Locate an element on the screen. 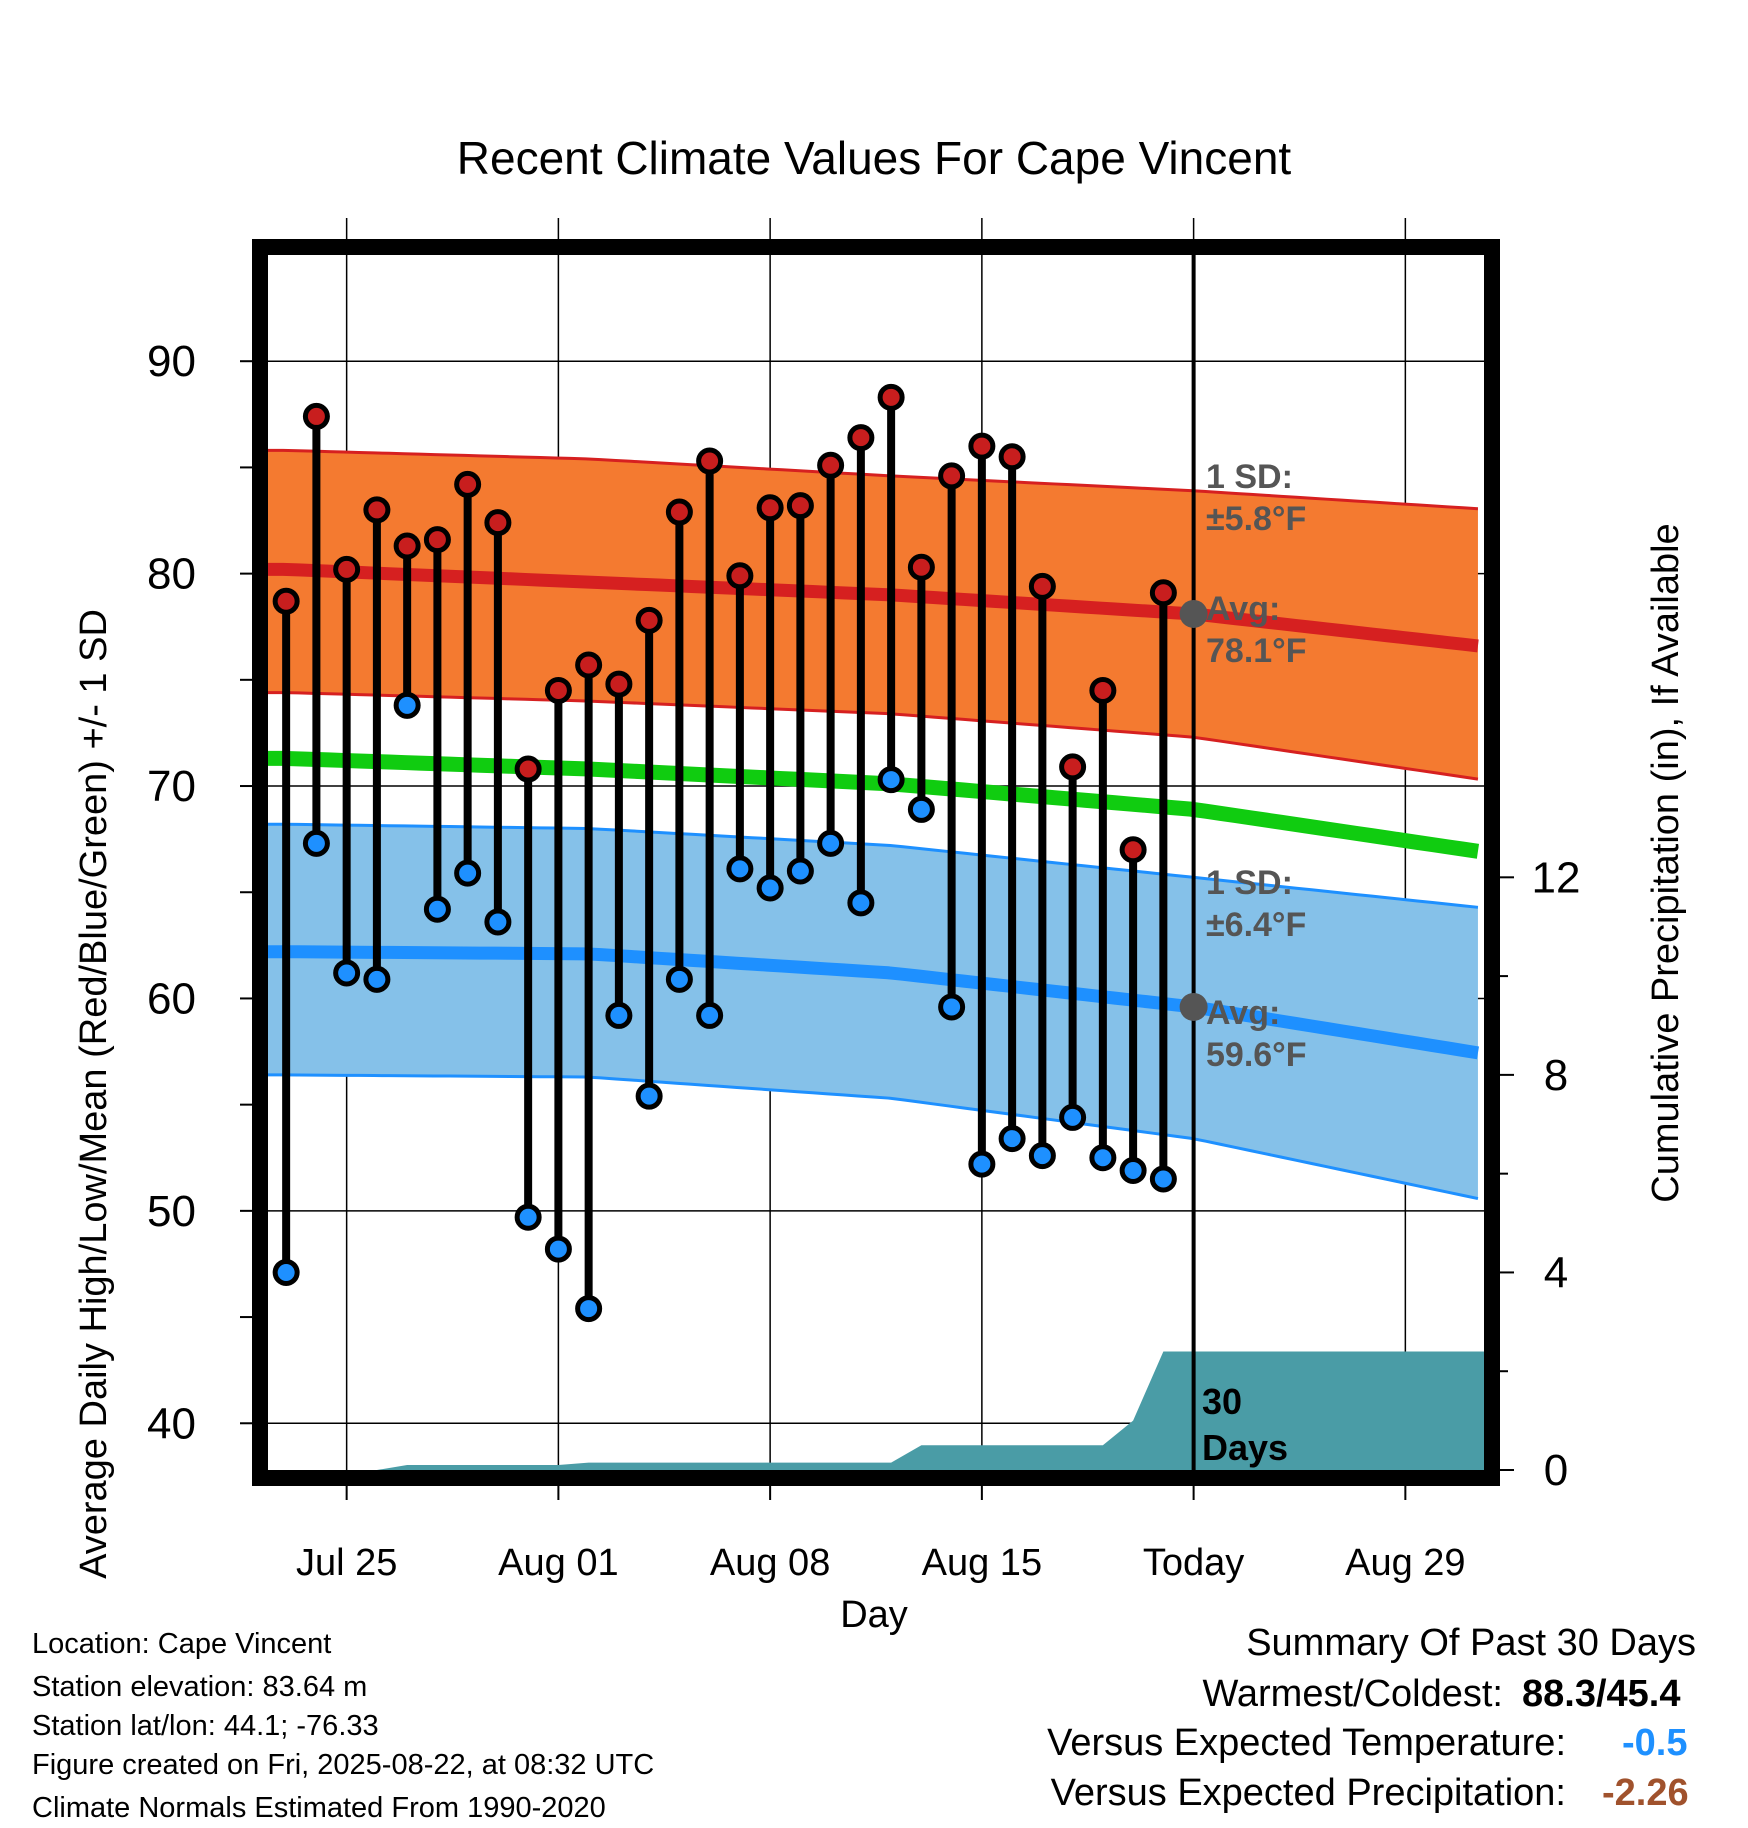  summary-warm-cold-value: 88.3/45.4 is located at coordinates (1601, 1694).